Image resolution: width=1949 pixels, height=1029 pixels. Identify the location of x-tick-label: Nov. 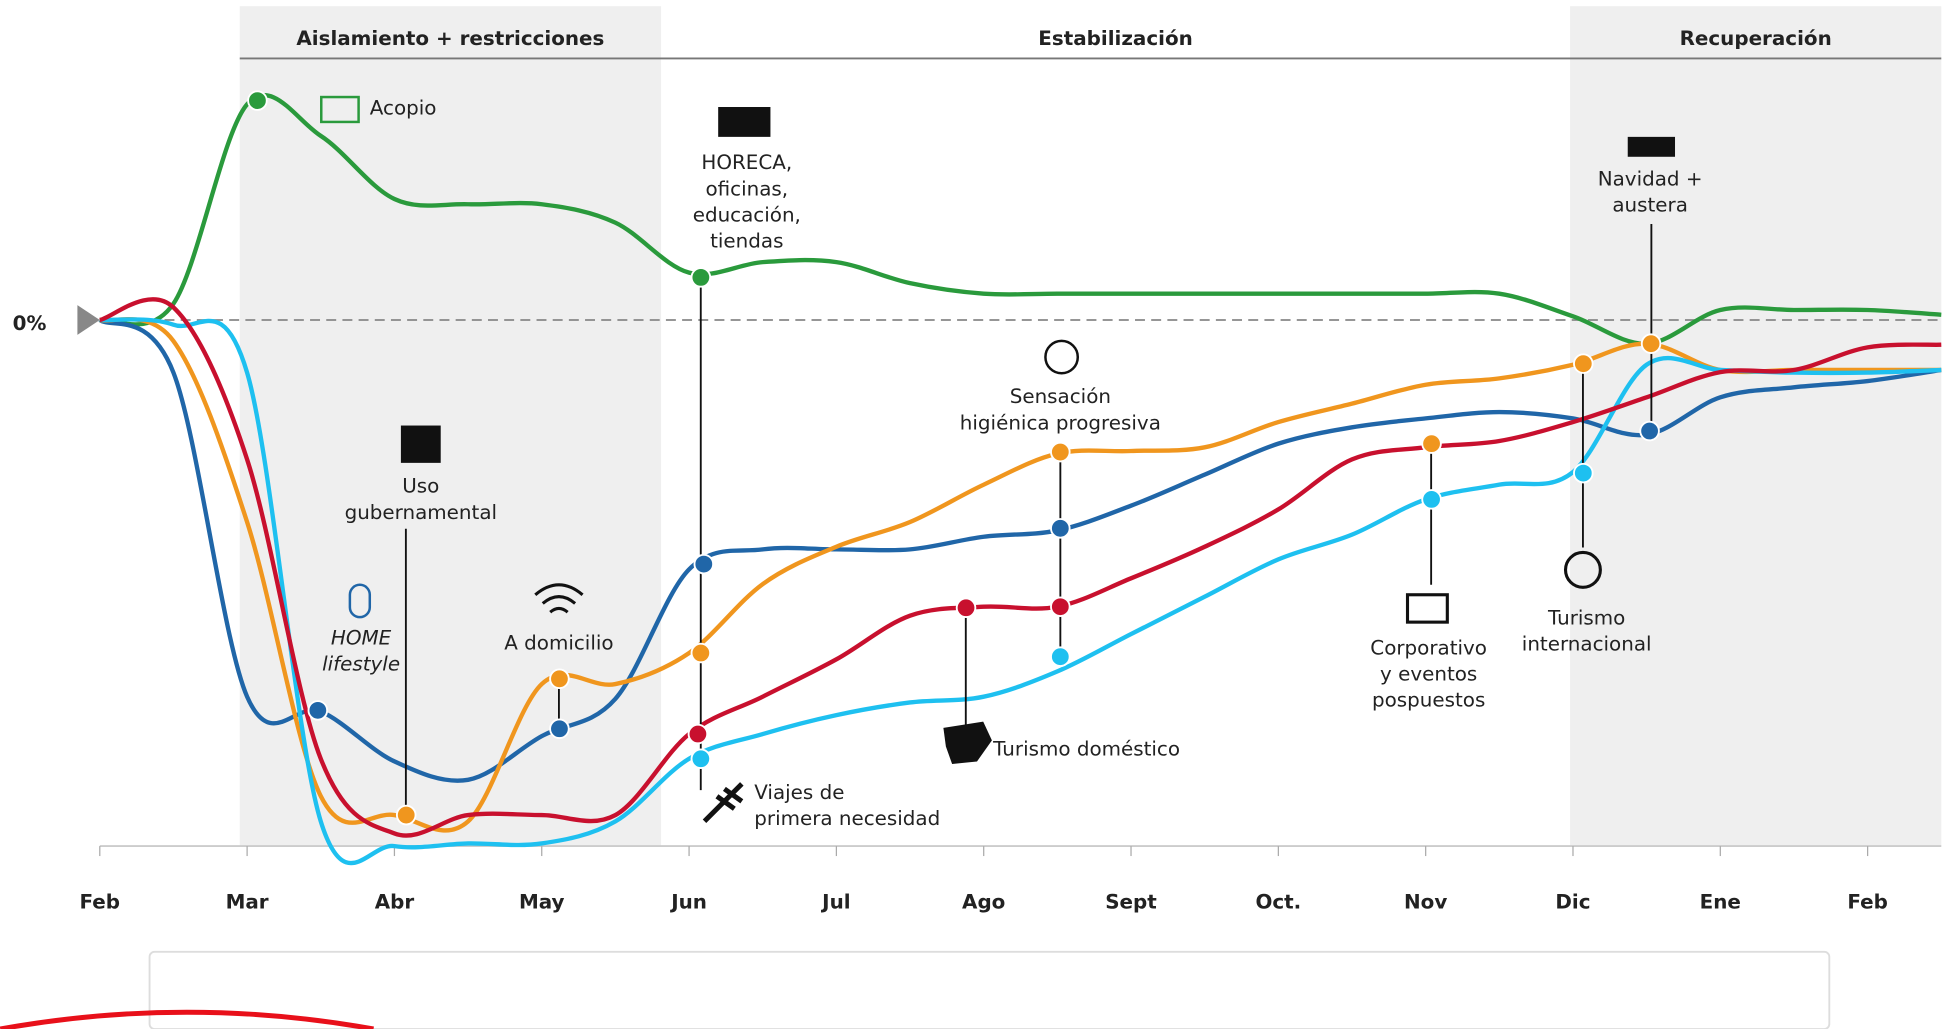
(1425, 901).